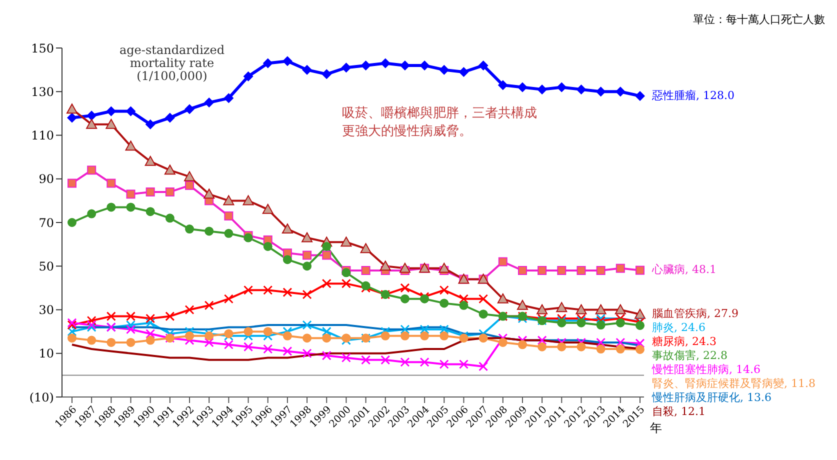  I want to click on y-tick-label: 150, so click(42, 48).